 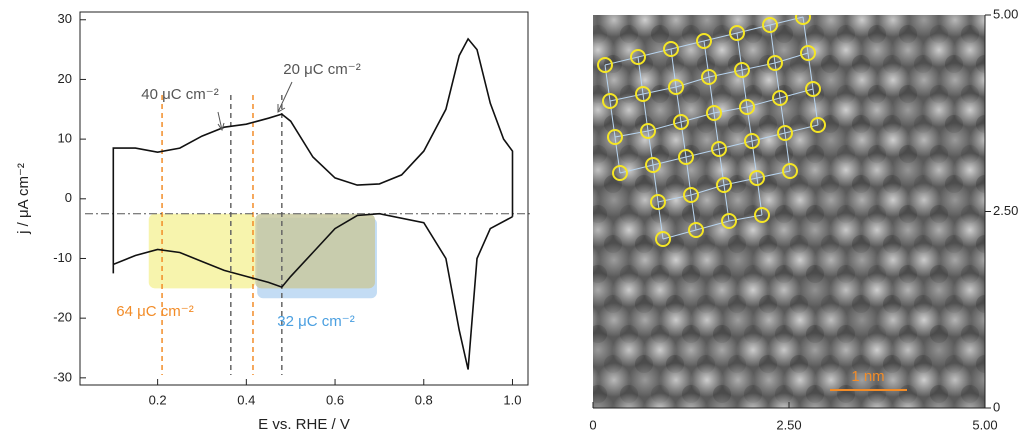 I want to click on x-tick-label: 2.50, so click(x=788, y=424).